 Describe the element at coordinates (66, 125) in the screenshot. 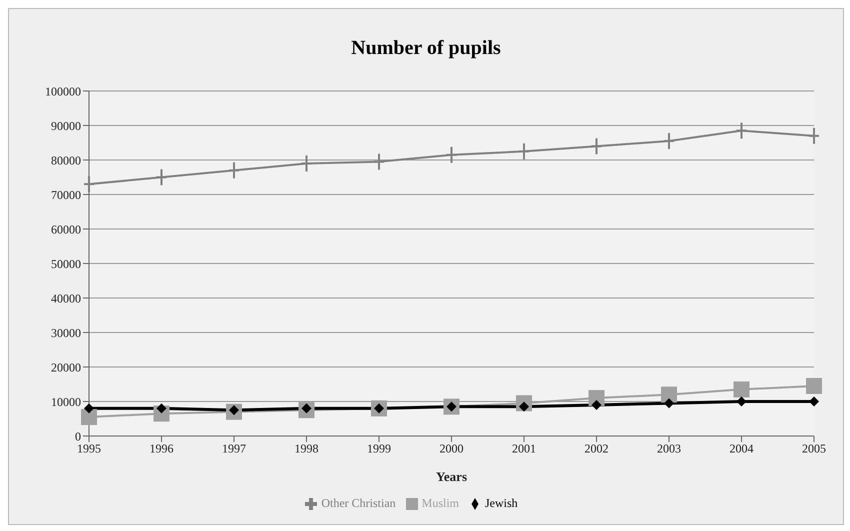

I see `y-tick-label: 90000` at that location.